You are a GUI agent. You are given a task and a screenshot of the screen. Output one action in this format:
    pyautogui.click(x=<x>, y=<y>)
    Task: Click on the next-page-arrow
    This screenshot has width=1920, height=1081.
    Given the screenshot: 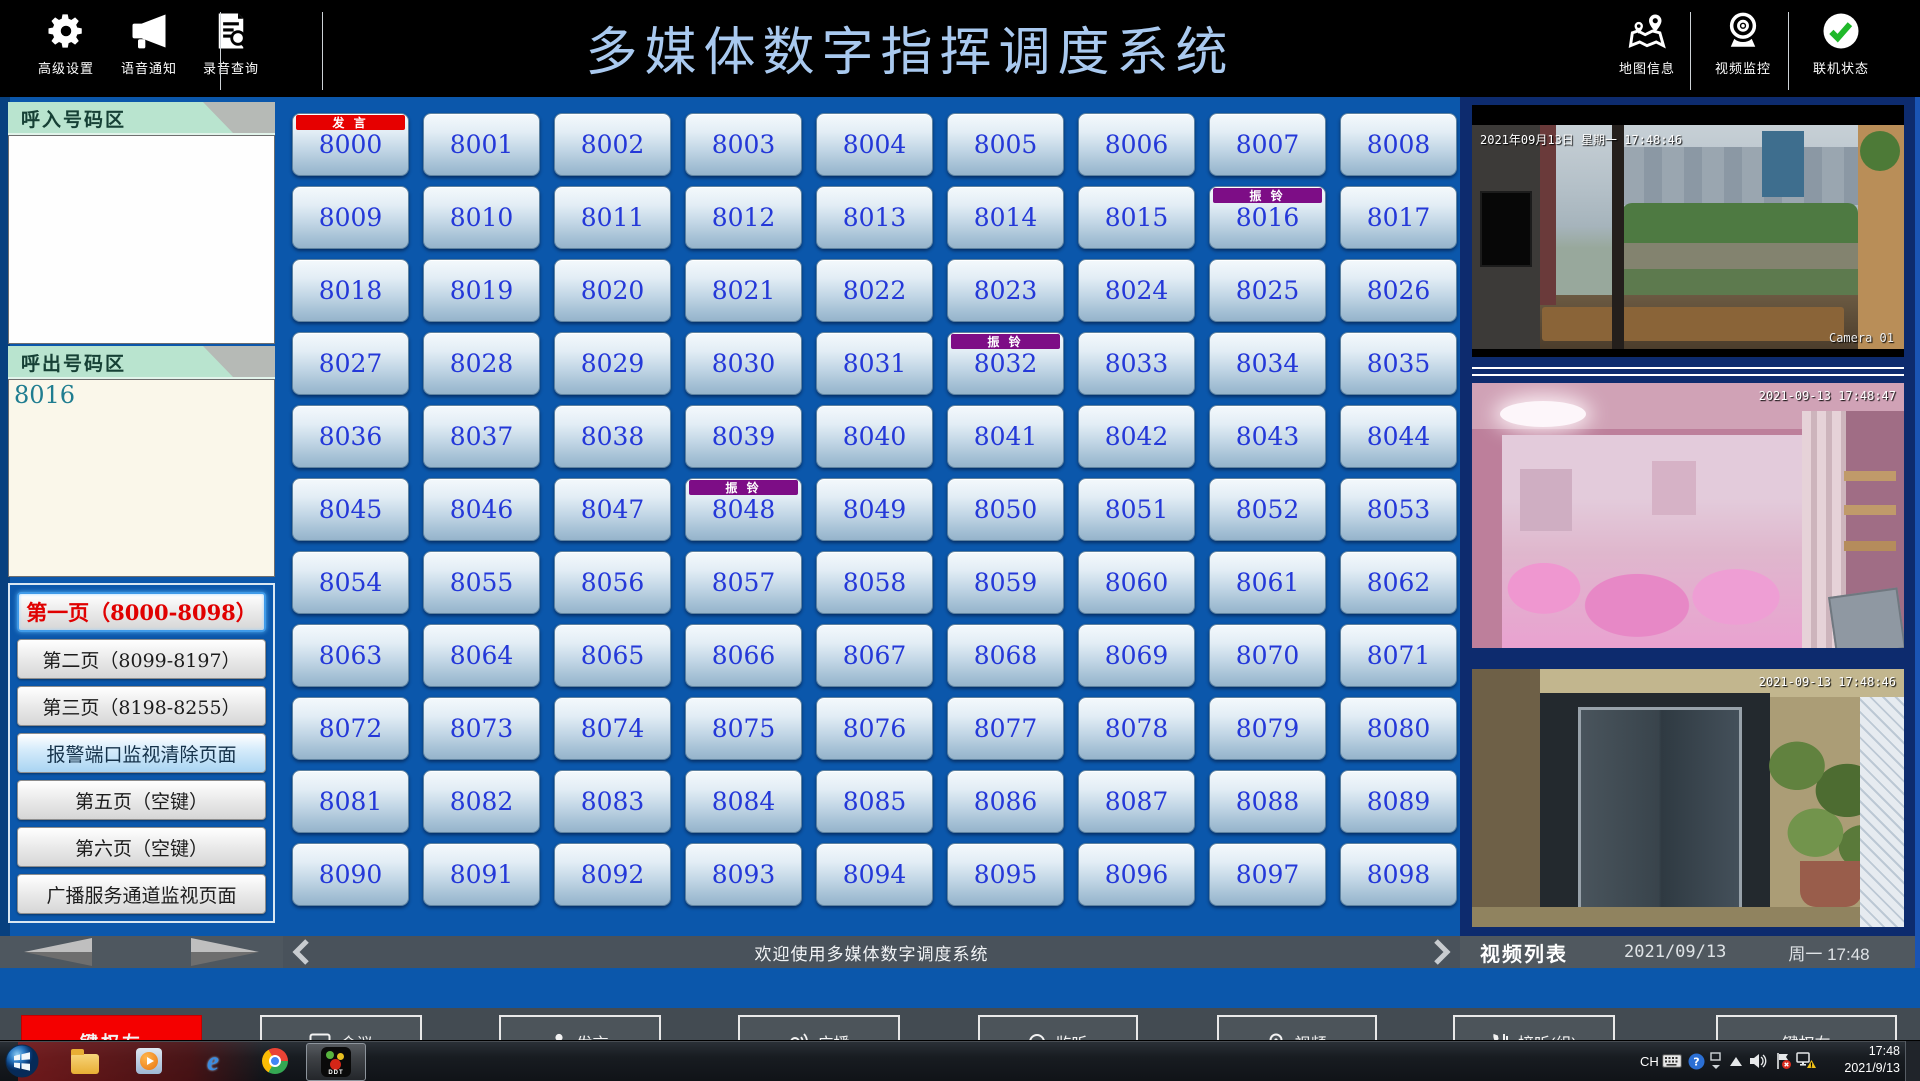 What is the action you would take?
    pyautogui.click(x=225, y=952)
    